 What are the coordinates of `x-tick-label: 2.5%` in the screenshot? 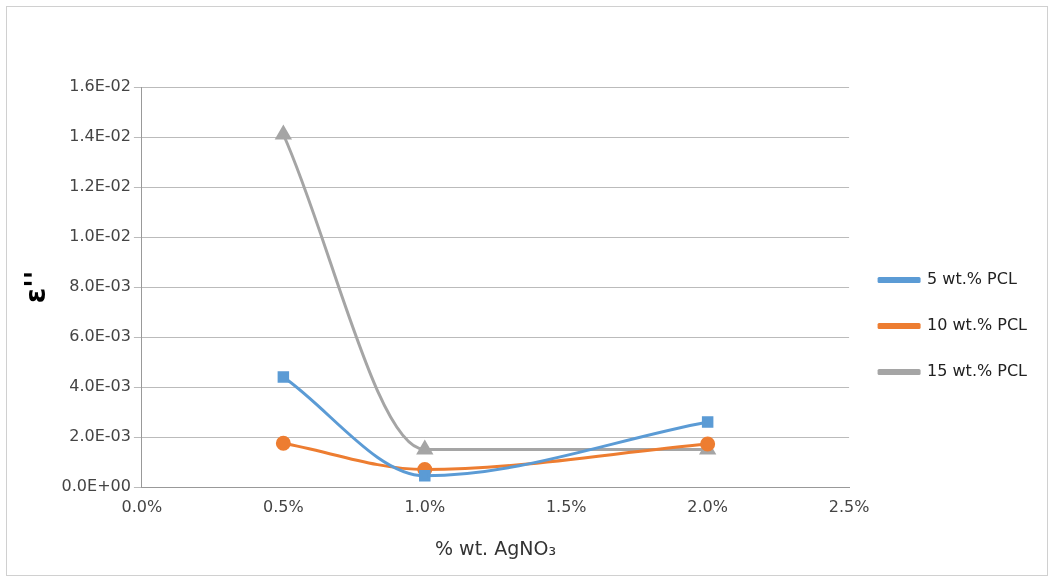 It's located at (849, 506).